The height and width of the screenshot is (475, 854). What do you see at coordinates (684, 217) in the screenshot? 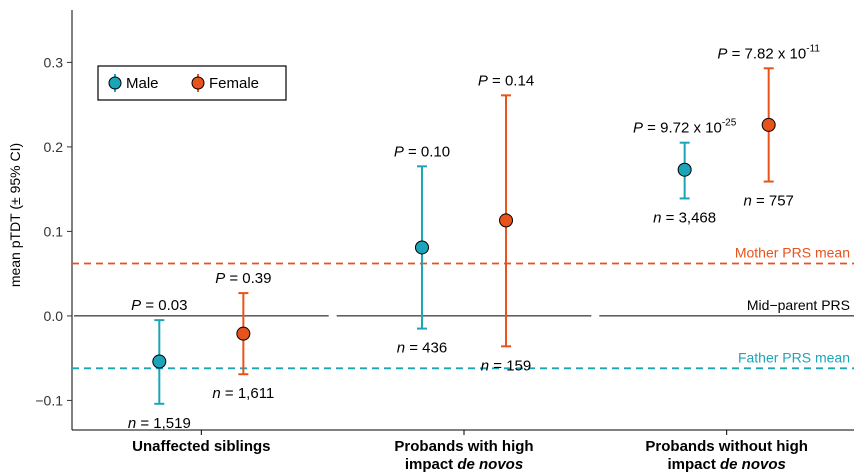
I see `n-label: n = 3,468` at bounding box center [684, 217].